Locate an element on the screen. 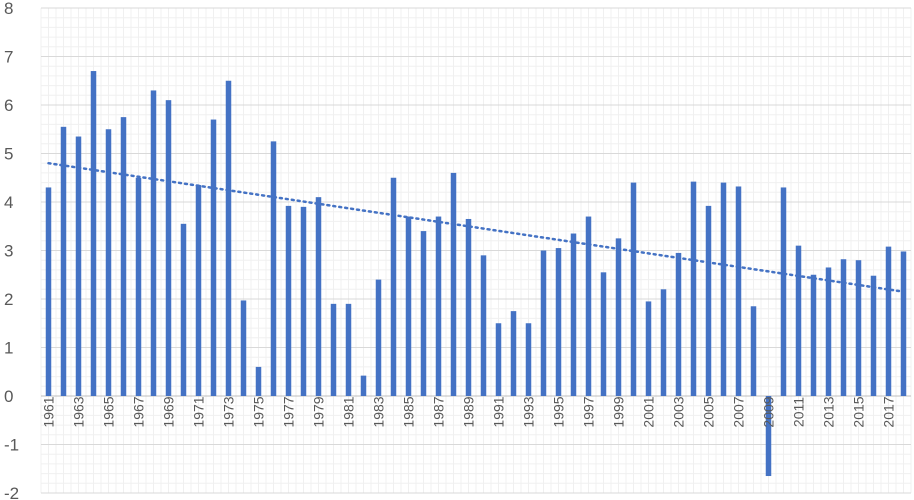  bar-1984 is located at coordinates (393, 286).